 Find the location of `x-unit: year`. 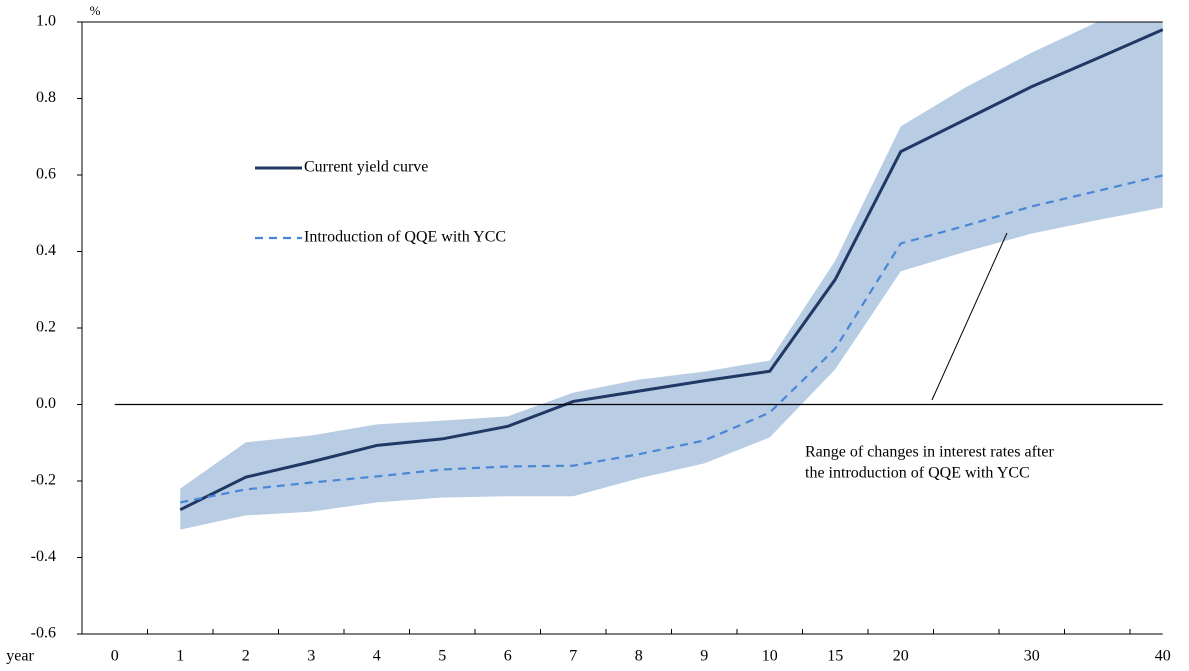

x-unit: year is located at coordinates (20, 656).